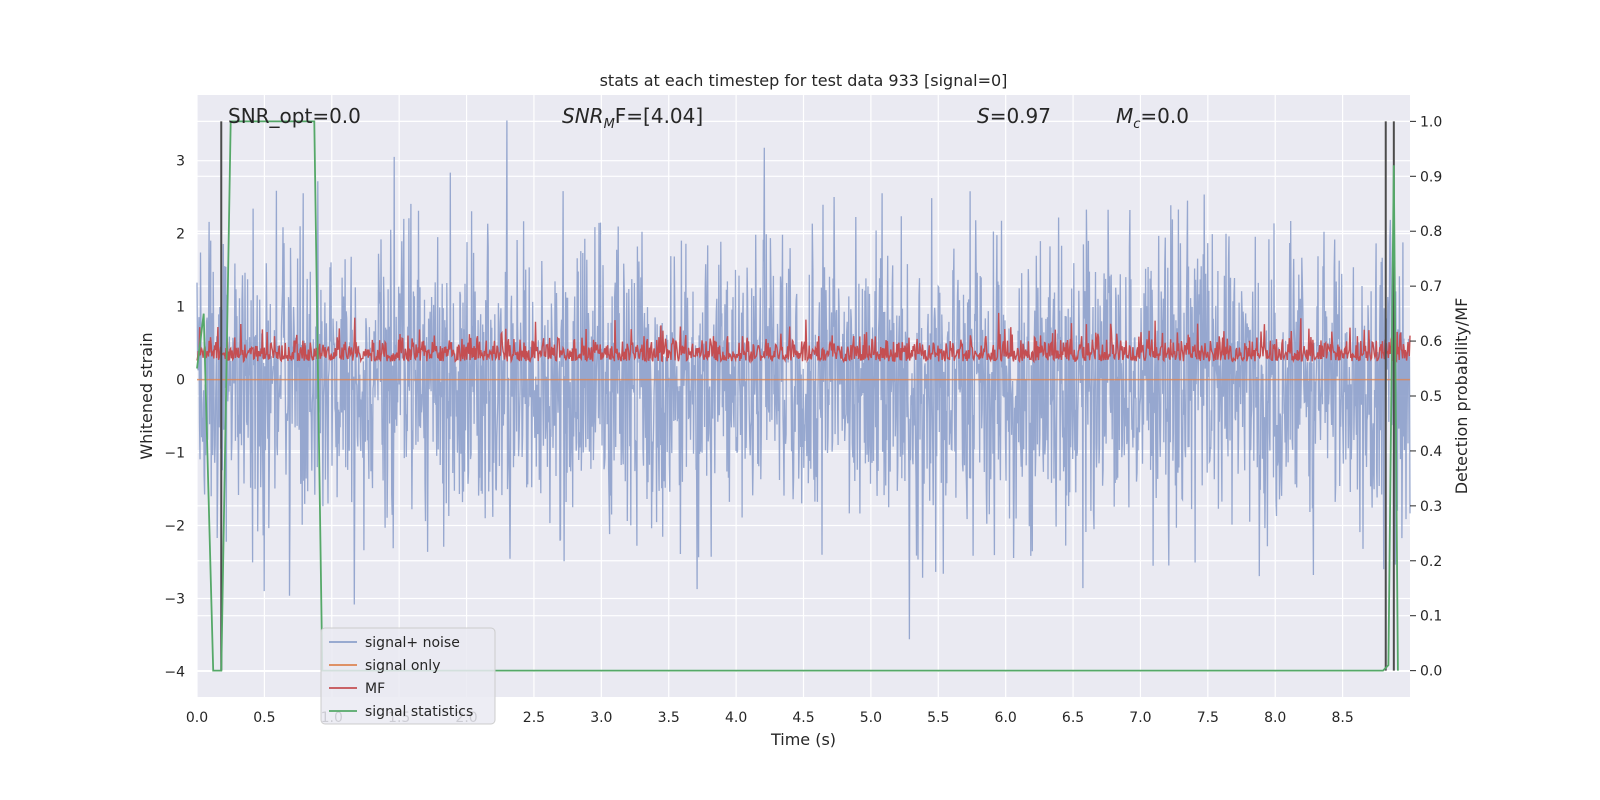  What do you see at coordinates (180, 162) in the screenshot?
I see `y-tick-label: 3` at bounding box center [180, 162].